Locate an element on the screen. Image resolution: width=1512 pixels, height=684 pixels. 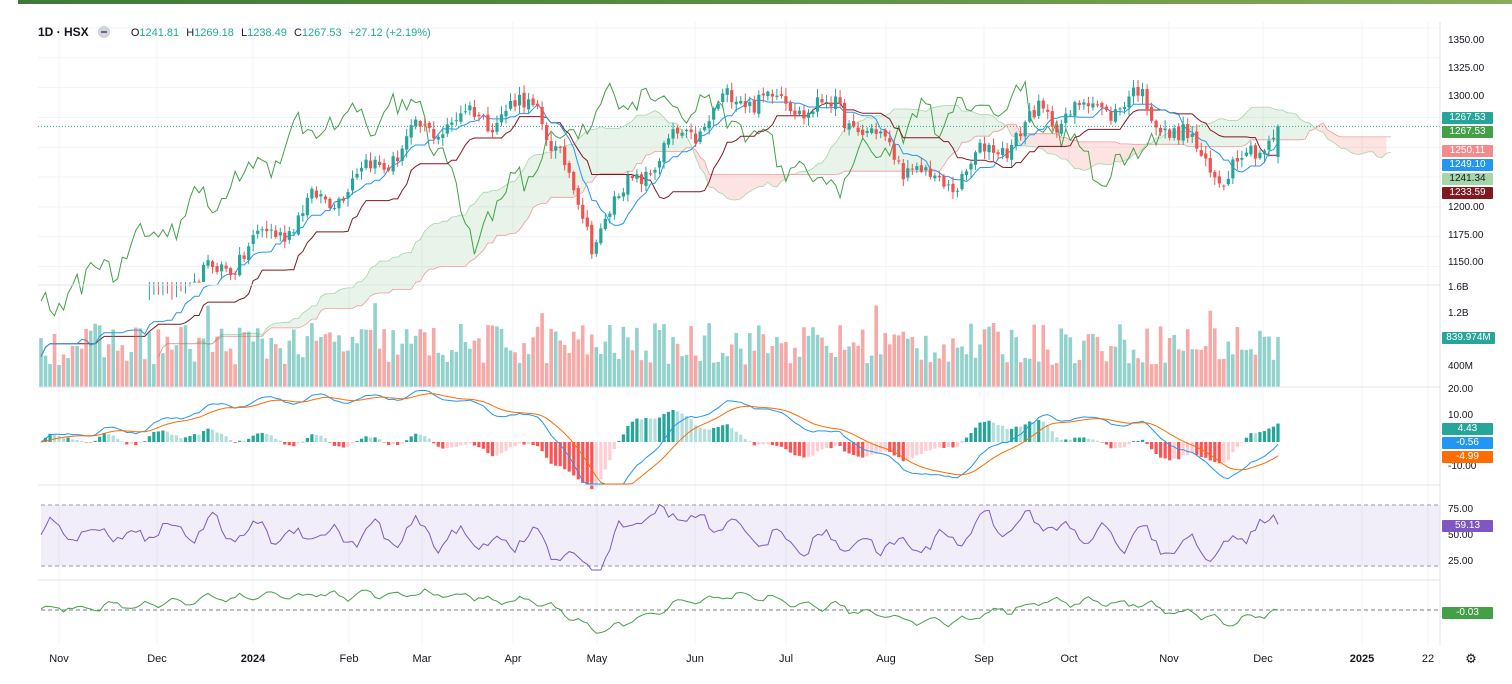
price-tick: 1325.00 is located at coordinates (1466, 68).